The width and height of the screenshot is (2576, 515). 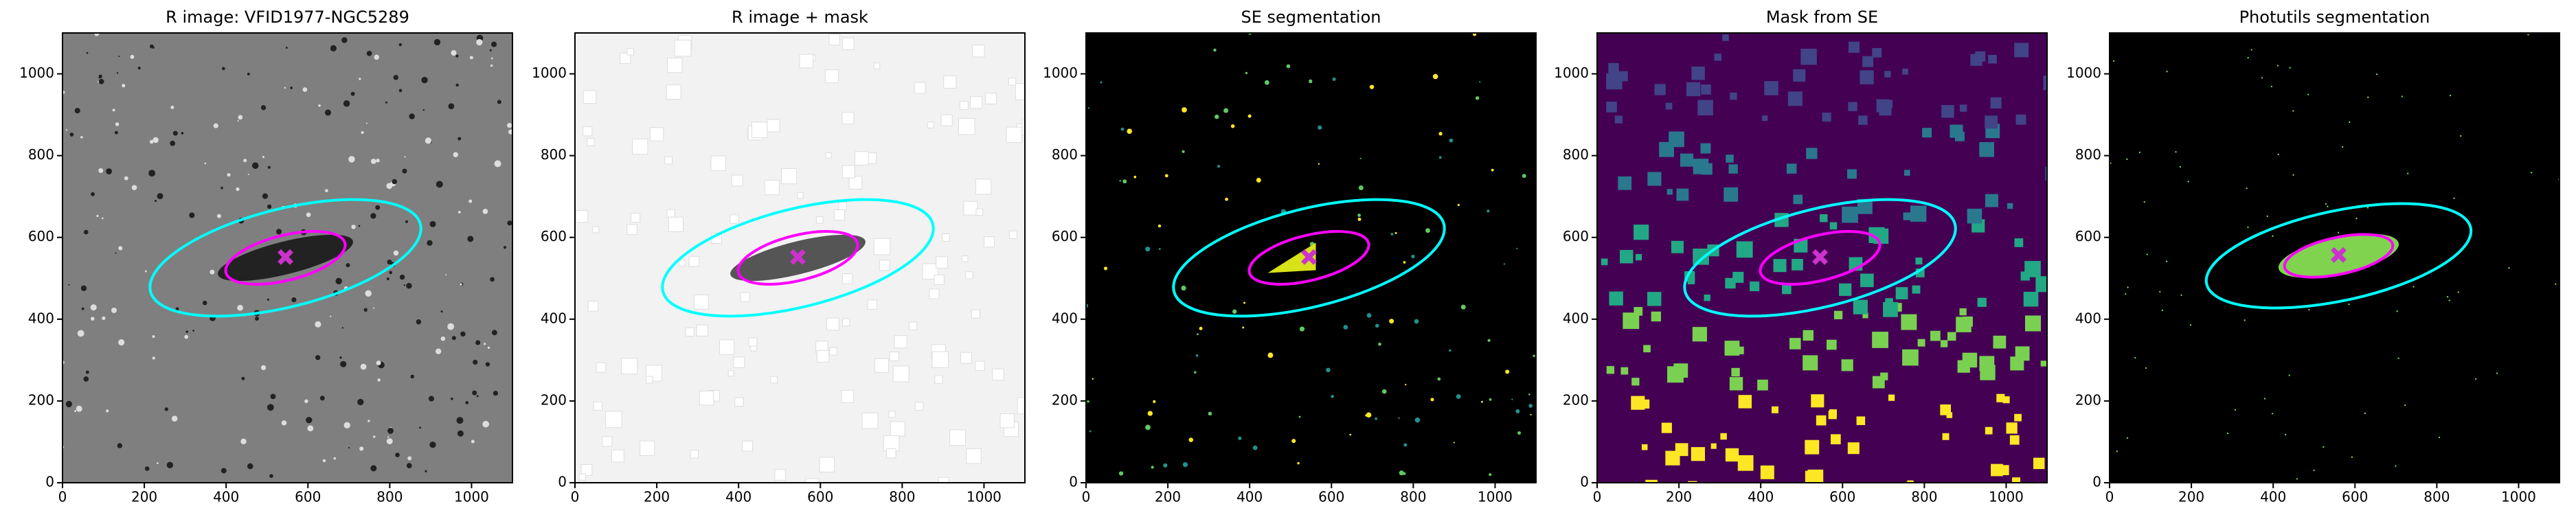 What do you see at coordinates (285, 258) in the screenshot?
I see `aperture-ellipse` at bounding box center [285, 258].